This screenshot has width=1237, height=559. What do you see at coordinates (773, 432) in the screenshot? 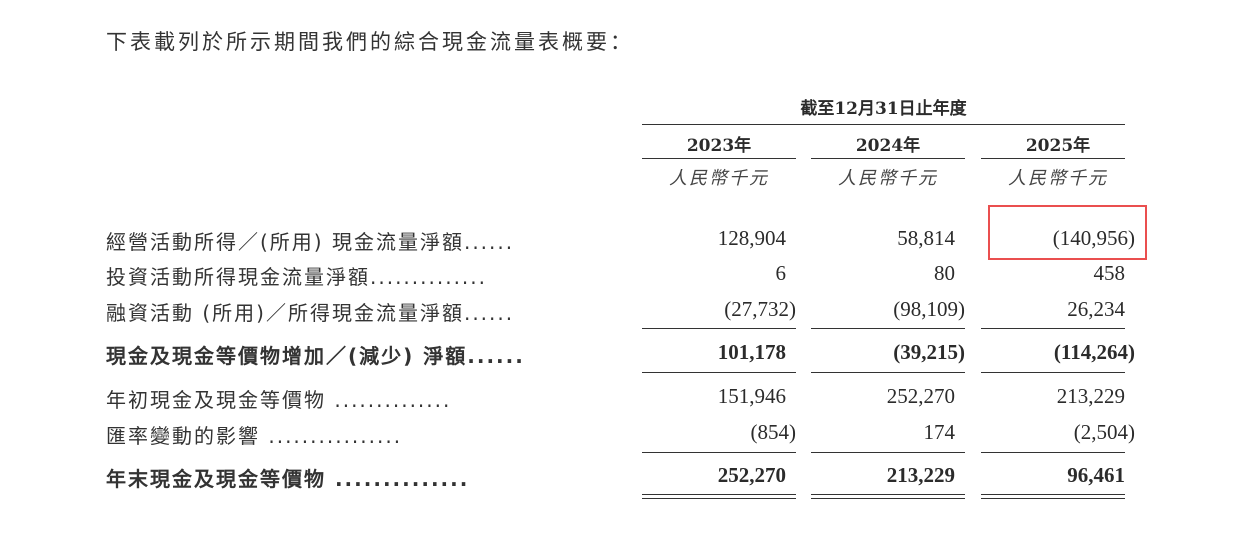
I see `cell: (854)` at bounding box center [773, 432].